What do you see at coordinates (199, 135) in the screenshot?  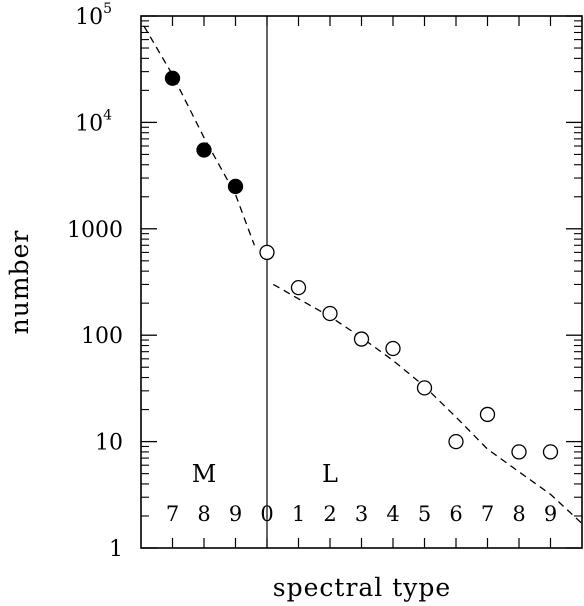 I see `fit-line` at bounding box center [199, 135].